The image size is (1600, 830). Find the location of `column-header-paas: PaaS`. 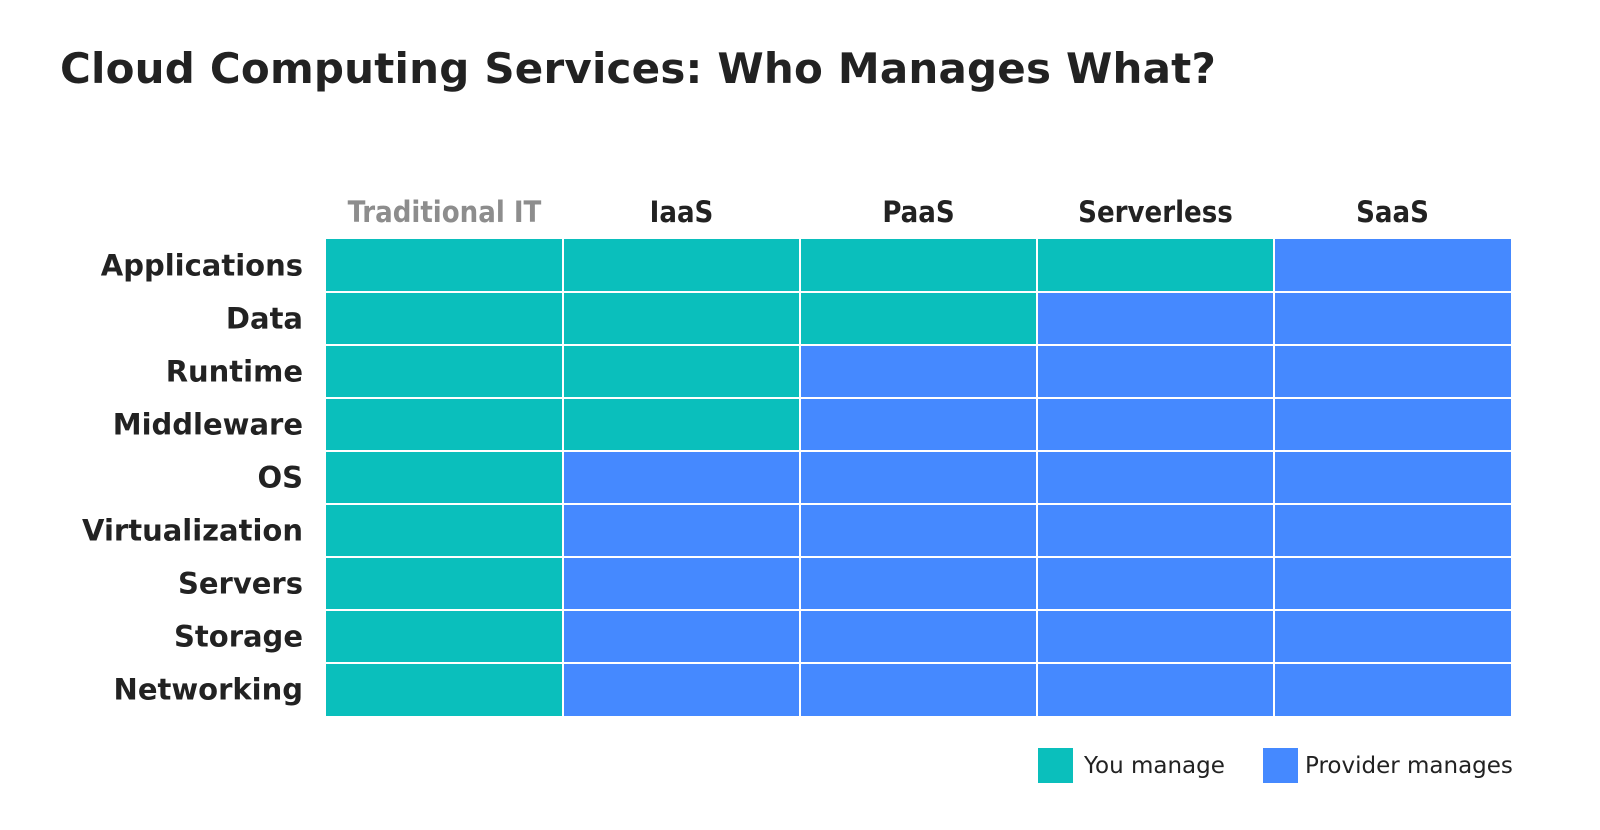

column-header-paas: PaaS is located at coordinates (918, 212).